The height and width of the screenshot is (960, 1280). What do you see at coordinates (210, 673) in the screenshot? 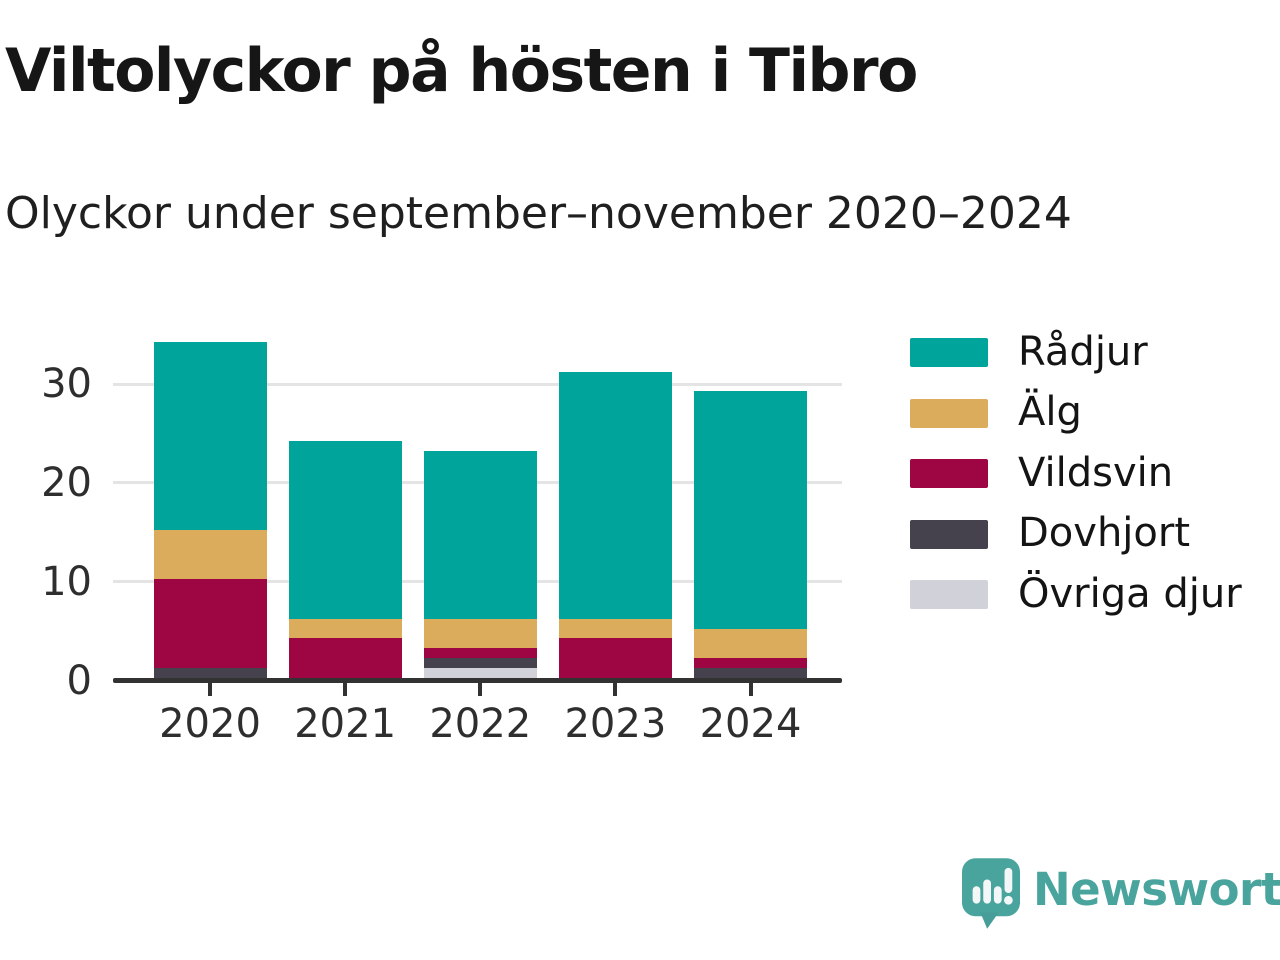
I see `bar-segment-2020-Dovhjort` at bounding box center [210, 673].